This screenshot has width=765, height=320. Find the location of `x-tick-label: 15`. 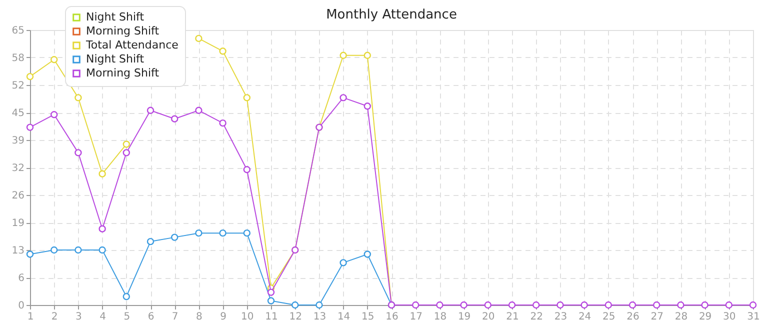

x-tick-label: 15 is located at coordinates (368, 316).